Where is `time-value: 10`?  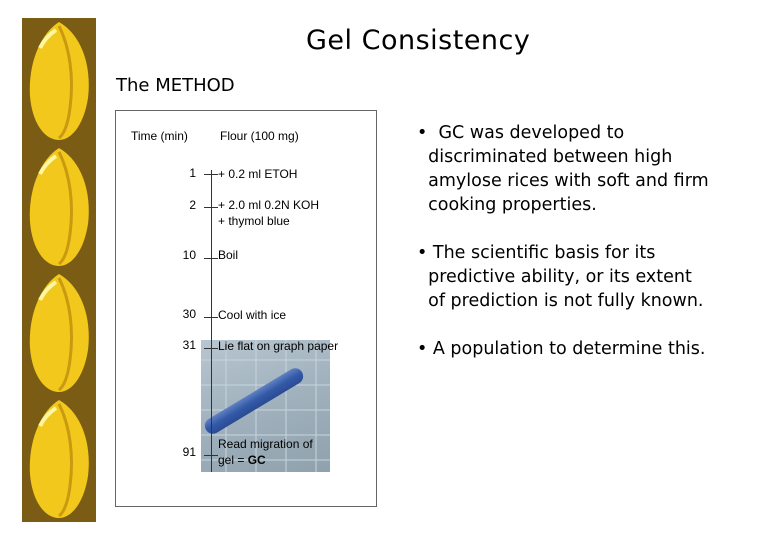 time-value: 10 is located at coordinates (189, 255).